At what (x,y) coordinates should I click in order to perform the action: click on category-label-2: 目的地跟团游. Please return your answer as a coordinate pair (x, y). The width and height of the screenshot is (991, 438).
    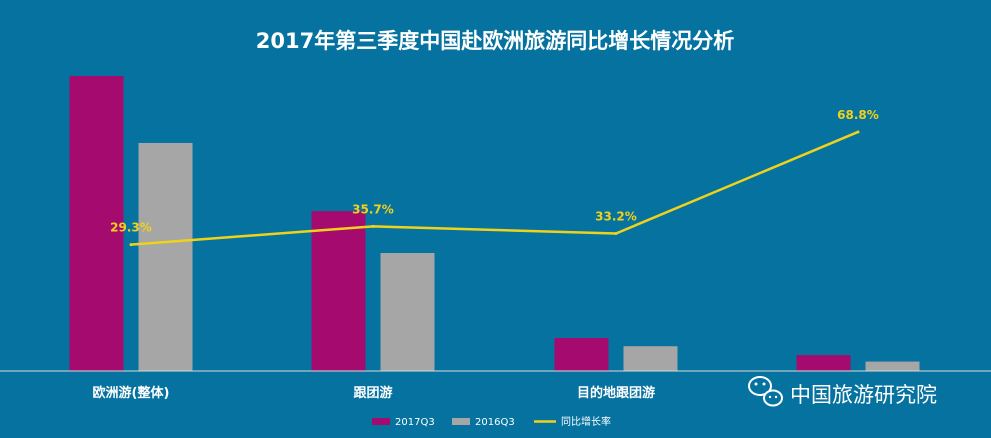
    Looking at the image, I should click on (616, 393).